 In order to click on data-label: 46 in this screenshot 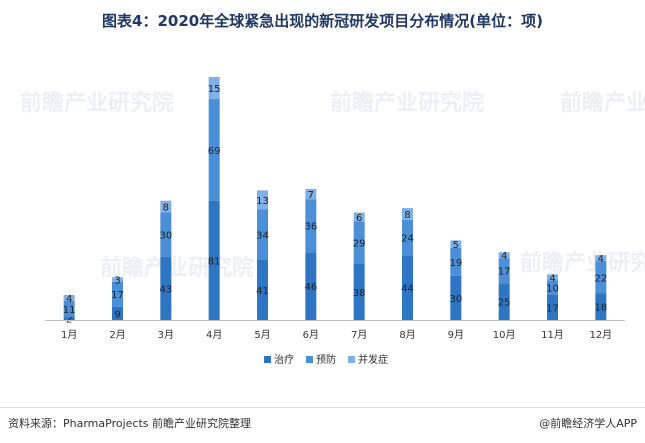, I will do `click(310, 287)`.